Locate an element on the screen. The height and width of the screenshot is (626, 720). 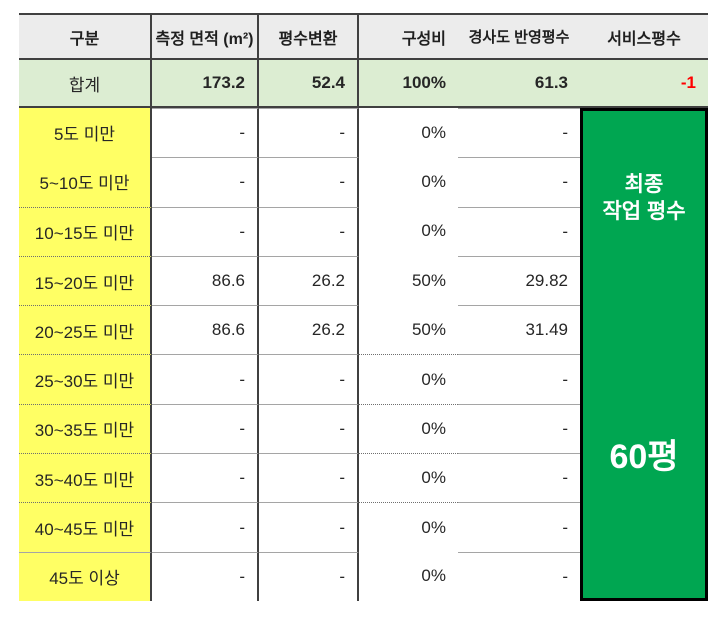
category-cell: 40~45도 미만 is located at coordinates (85, 527).